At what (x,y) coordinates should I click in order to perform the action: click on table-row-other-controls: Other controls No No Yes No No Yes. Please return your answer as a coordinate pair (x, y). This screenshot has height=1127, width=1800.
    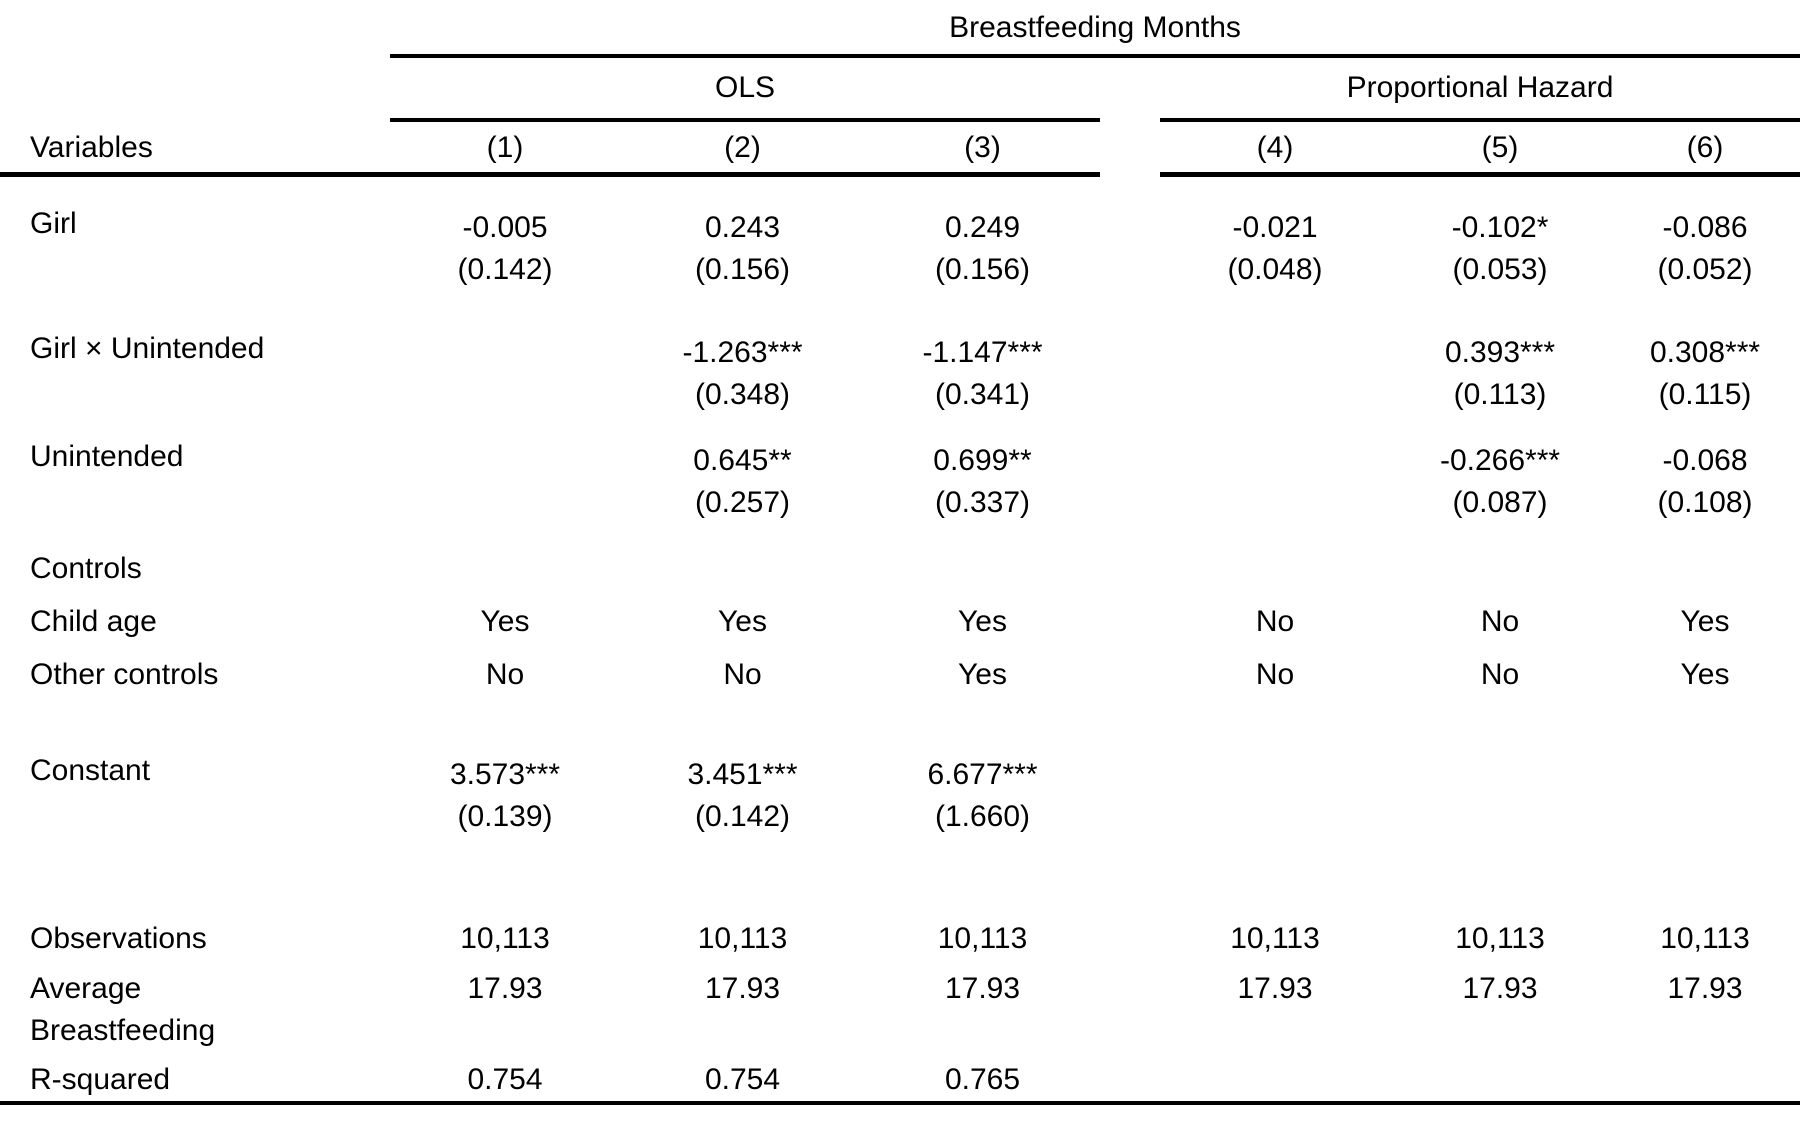
    Looking at the image, I should click on (900, 675).